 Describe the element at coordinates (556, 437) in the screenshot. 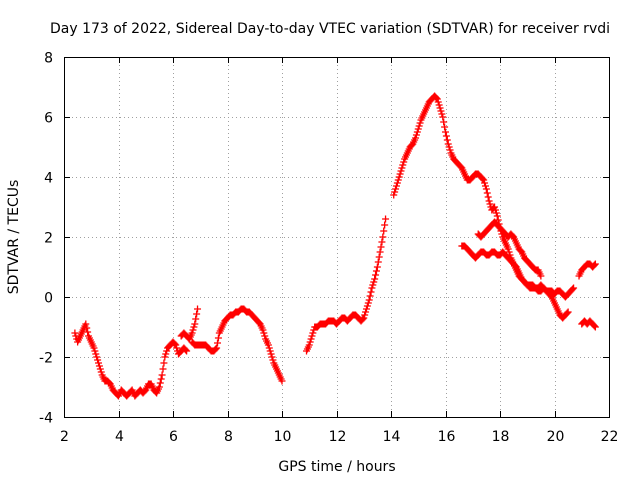

I see `x-tick-label: 20` at that location.